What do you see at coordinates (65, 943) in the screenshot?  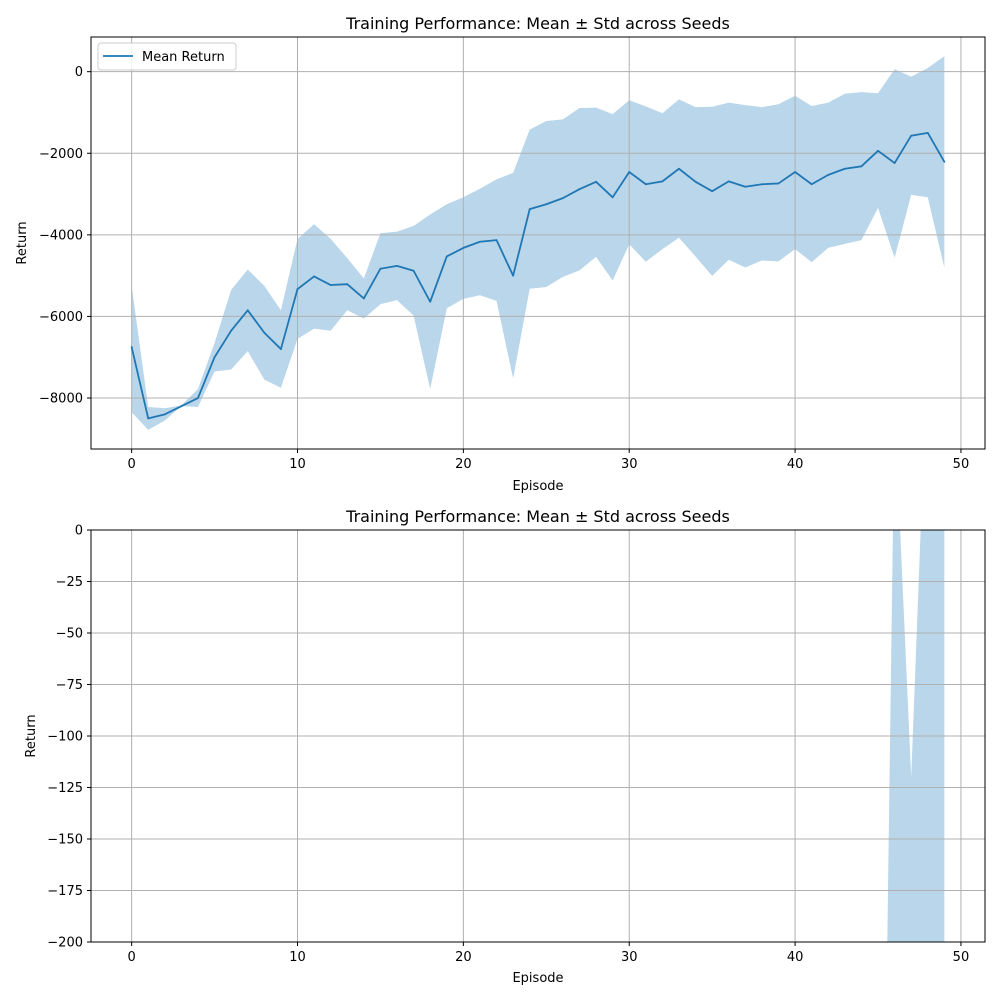 I see `y-tick-label: −200` at bounding box center [65, 943].